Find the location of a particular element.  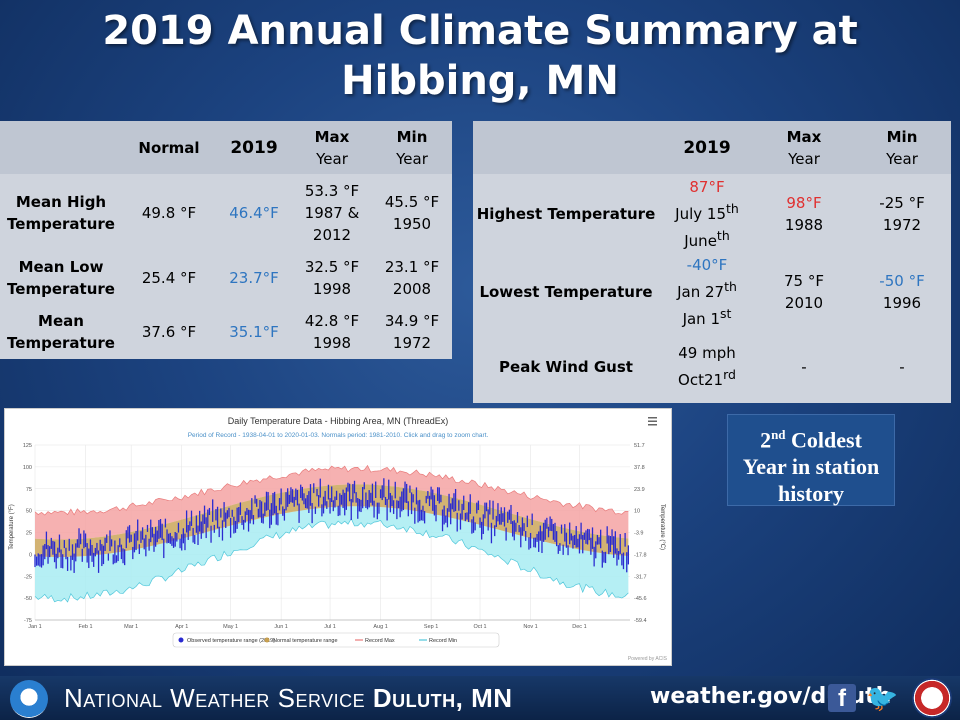

x-tick-label: Apr 1 is located at coordinates (181, 627).